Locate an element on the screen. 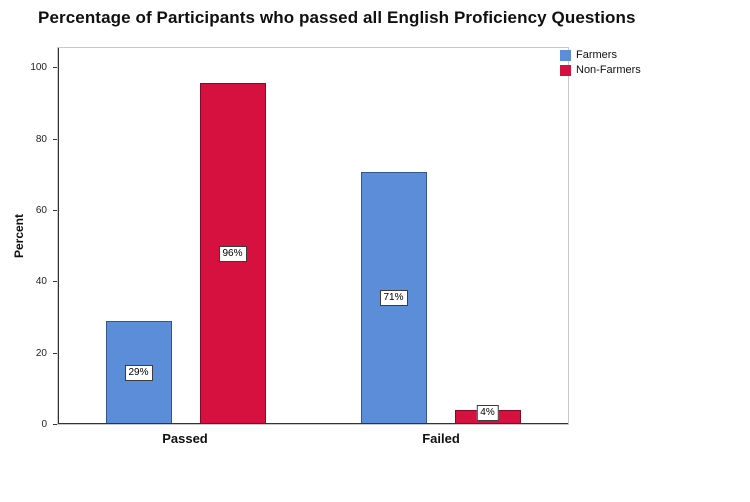 This screenshot has height=502, width=750. bar-value-label: 71% is located at coordinates (393, 298).